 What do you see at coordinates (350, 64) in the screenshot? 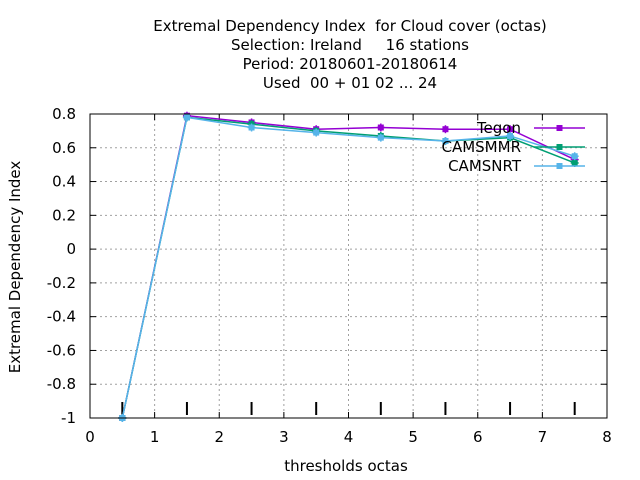
I see `title-line-3: Period: 20180601-20180614` at bounding box center [350, 64].